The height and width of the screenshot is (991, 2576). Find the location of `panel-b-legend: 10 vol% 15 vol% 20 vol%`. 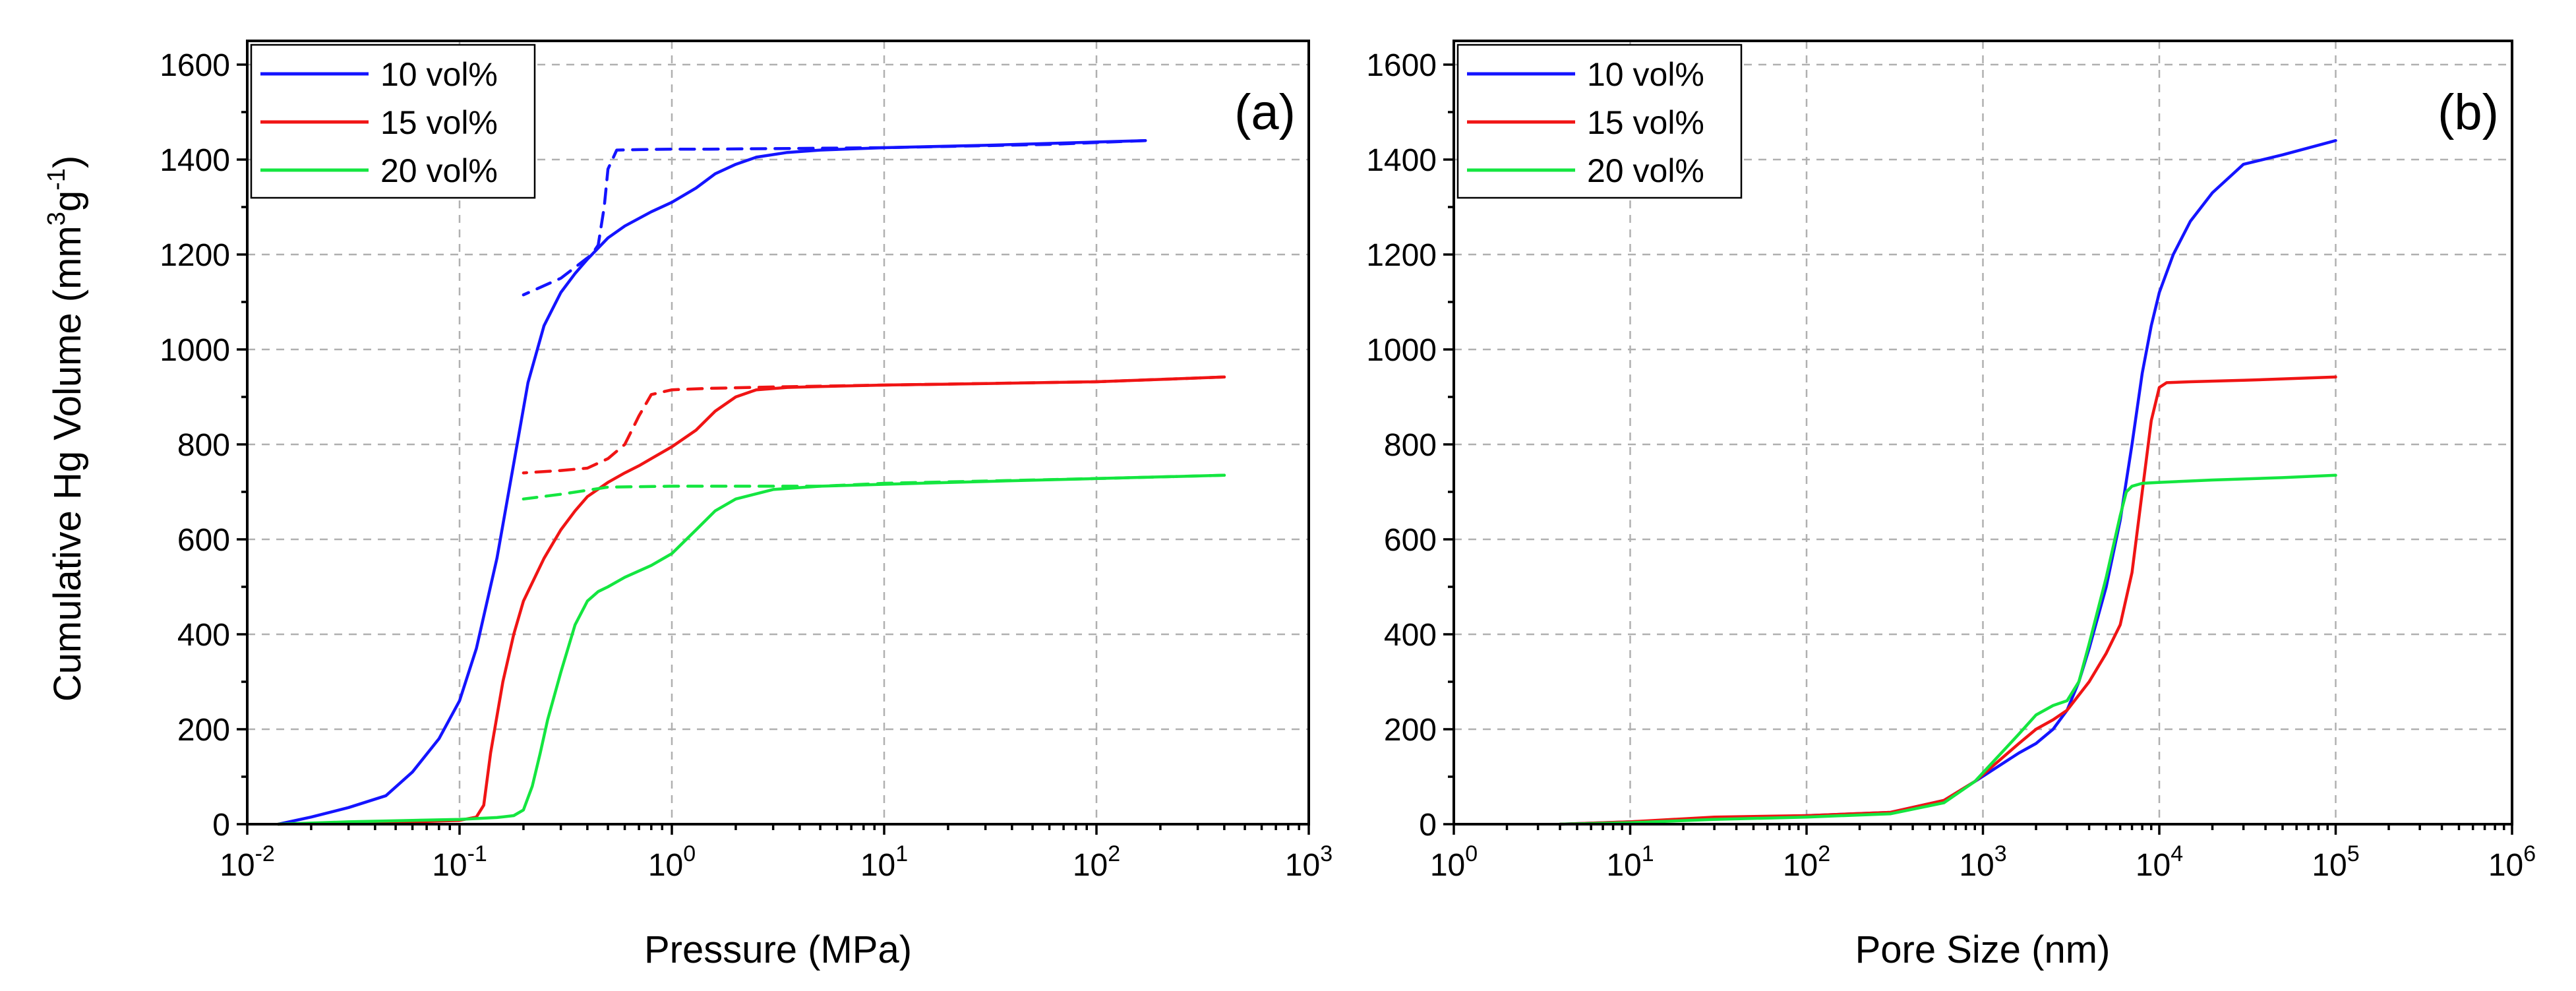

panel-b-legend: 10 vol% 15 vol% 20 vol% is located at coordinates (1599, 121).